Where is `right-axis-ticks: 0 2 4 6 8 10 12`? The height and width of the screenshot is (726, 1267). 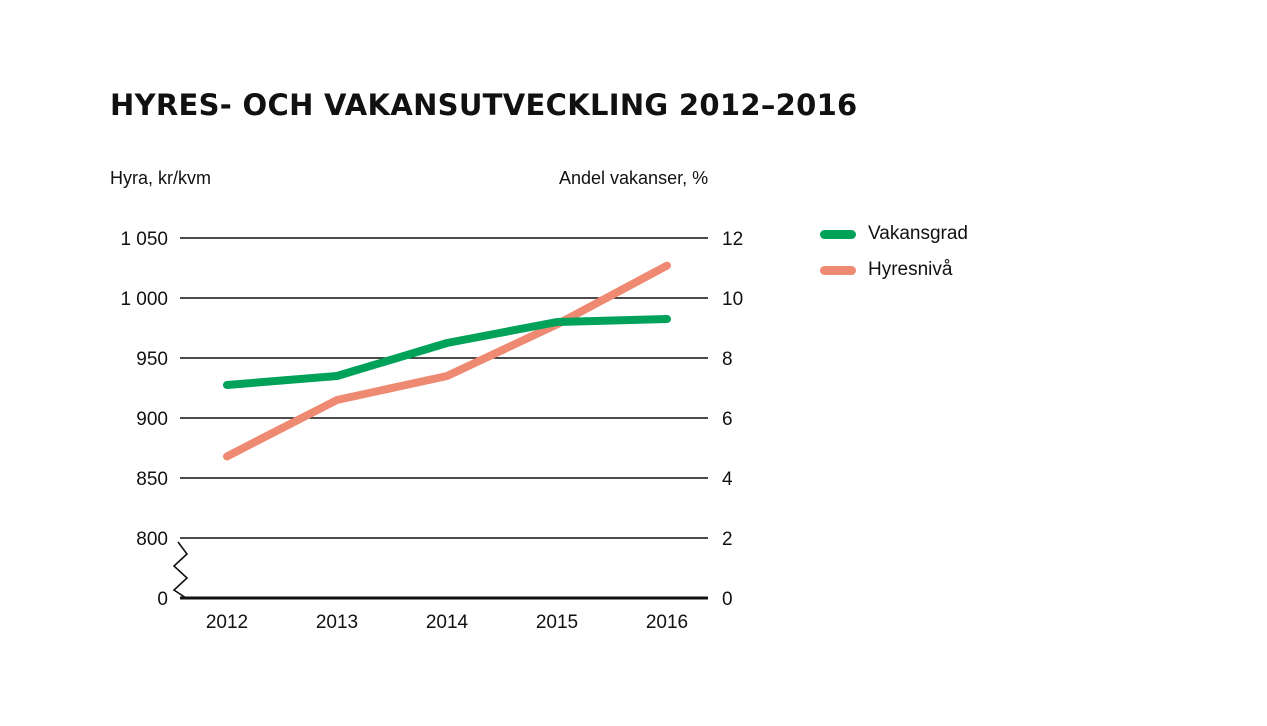
right-axis-ticks: 0 2 4 6 8 10 12 is located at coordinates (732, 419).